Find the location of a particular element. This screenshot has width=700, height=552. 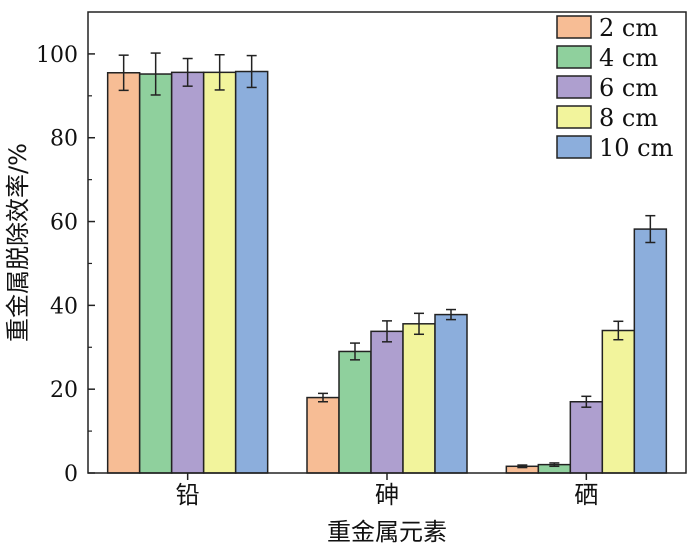

legend-label-4: 8 cm is located at coordinates (628, 118).